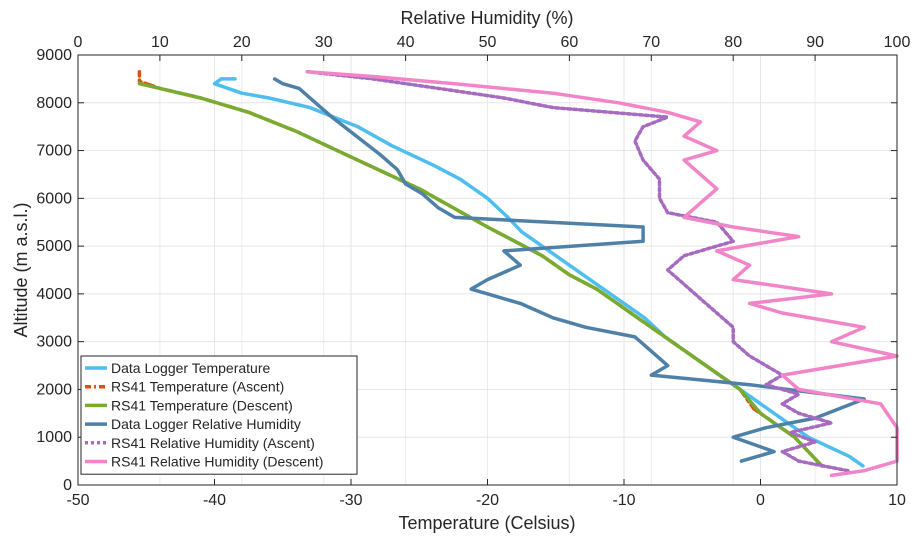 The height and width of the screenshot is (543, 915). What do you see at coordinates (54, 437) in the screenshot?
I see `y-tick-label: 1000` at bounding box center [54, 437].